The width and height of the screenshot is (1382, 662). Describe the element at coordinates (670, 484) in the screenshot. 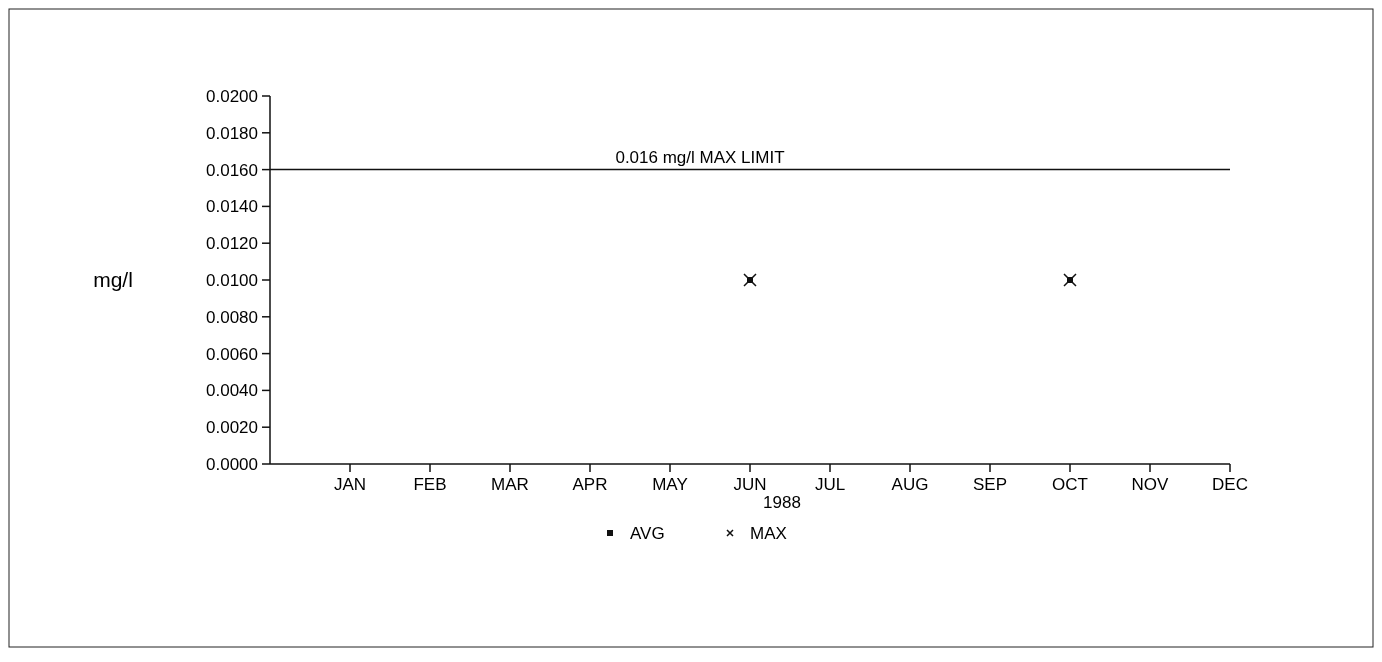

I see `x-tick-label: MAY` at that location.